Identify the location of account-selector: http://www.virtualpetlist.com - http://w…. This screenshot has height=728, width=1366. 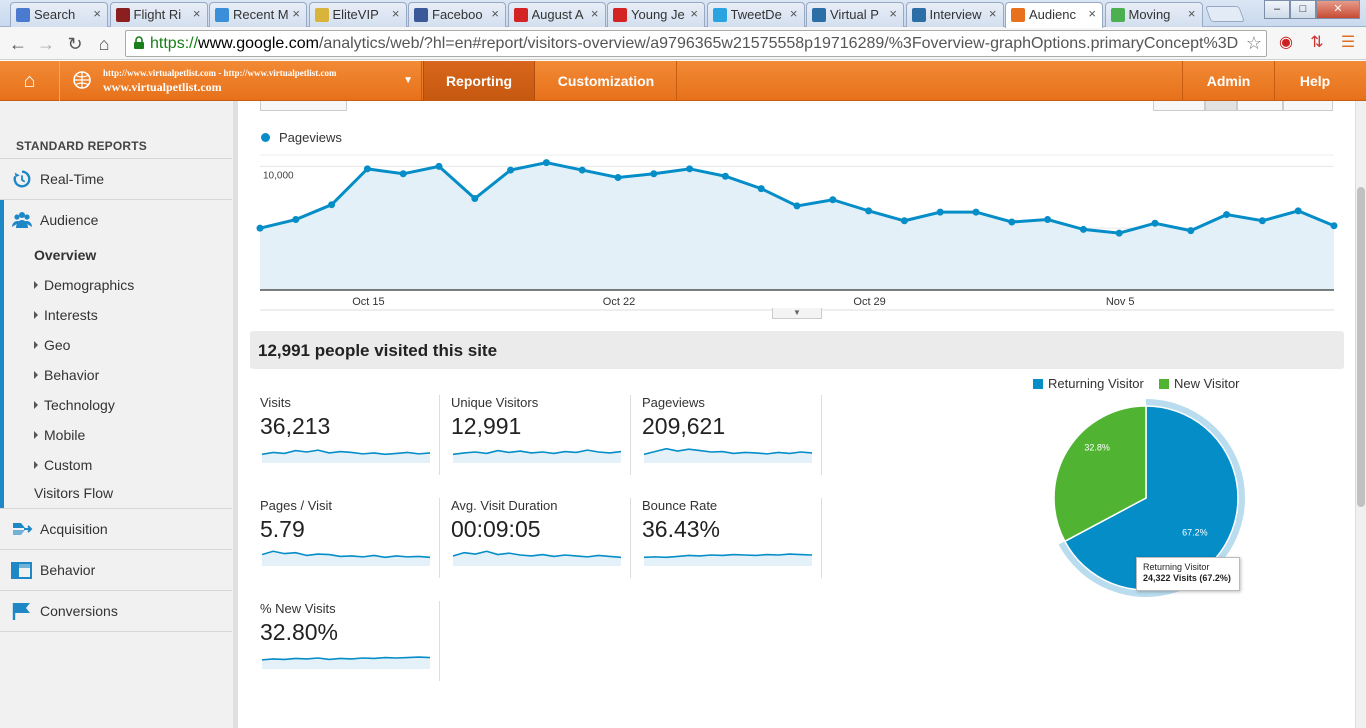
(241, 81).